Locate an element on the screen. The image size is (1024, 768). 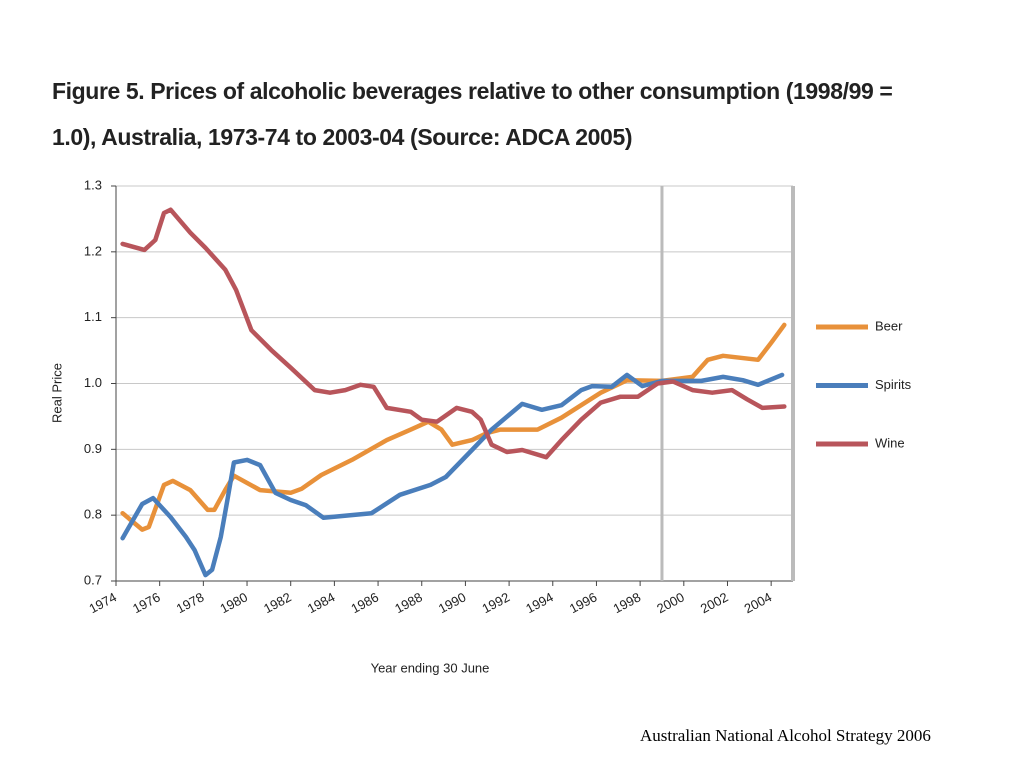
y-tick-label: 0.8 is located at coordinates (93, 514).